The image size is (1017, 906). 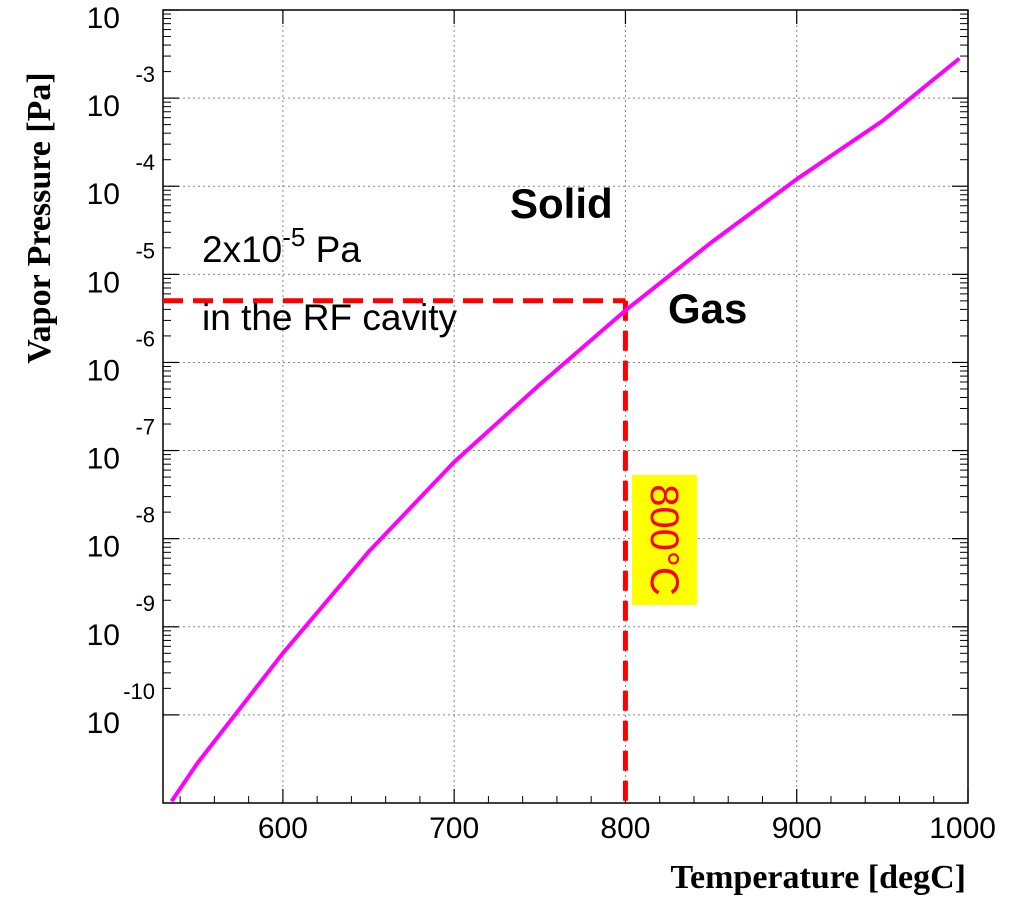 I want to click on x-tick-label: 800, so click(x=625, y=828).